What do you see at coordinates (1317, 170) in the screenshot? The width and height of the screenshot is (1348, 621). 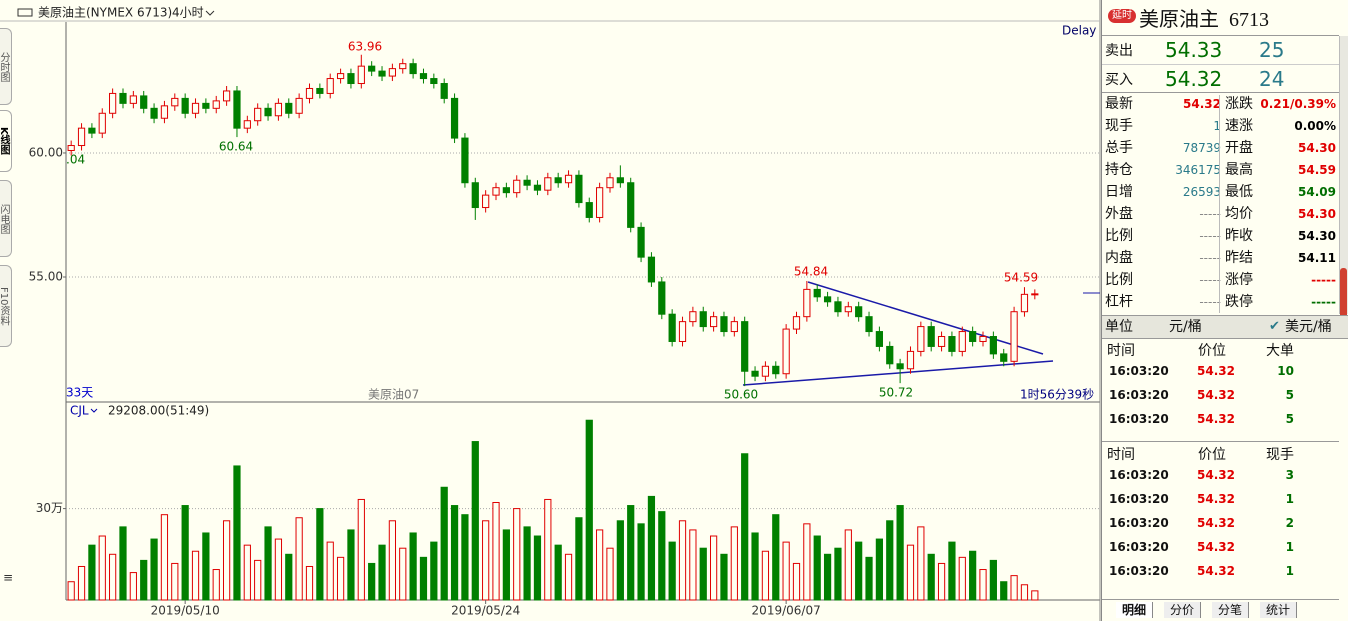 I see `stat-value: 54.59` at bounding box center [1317, 170].